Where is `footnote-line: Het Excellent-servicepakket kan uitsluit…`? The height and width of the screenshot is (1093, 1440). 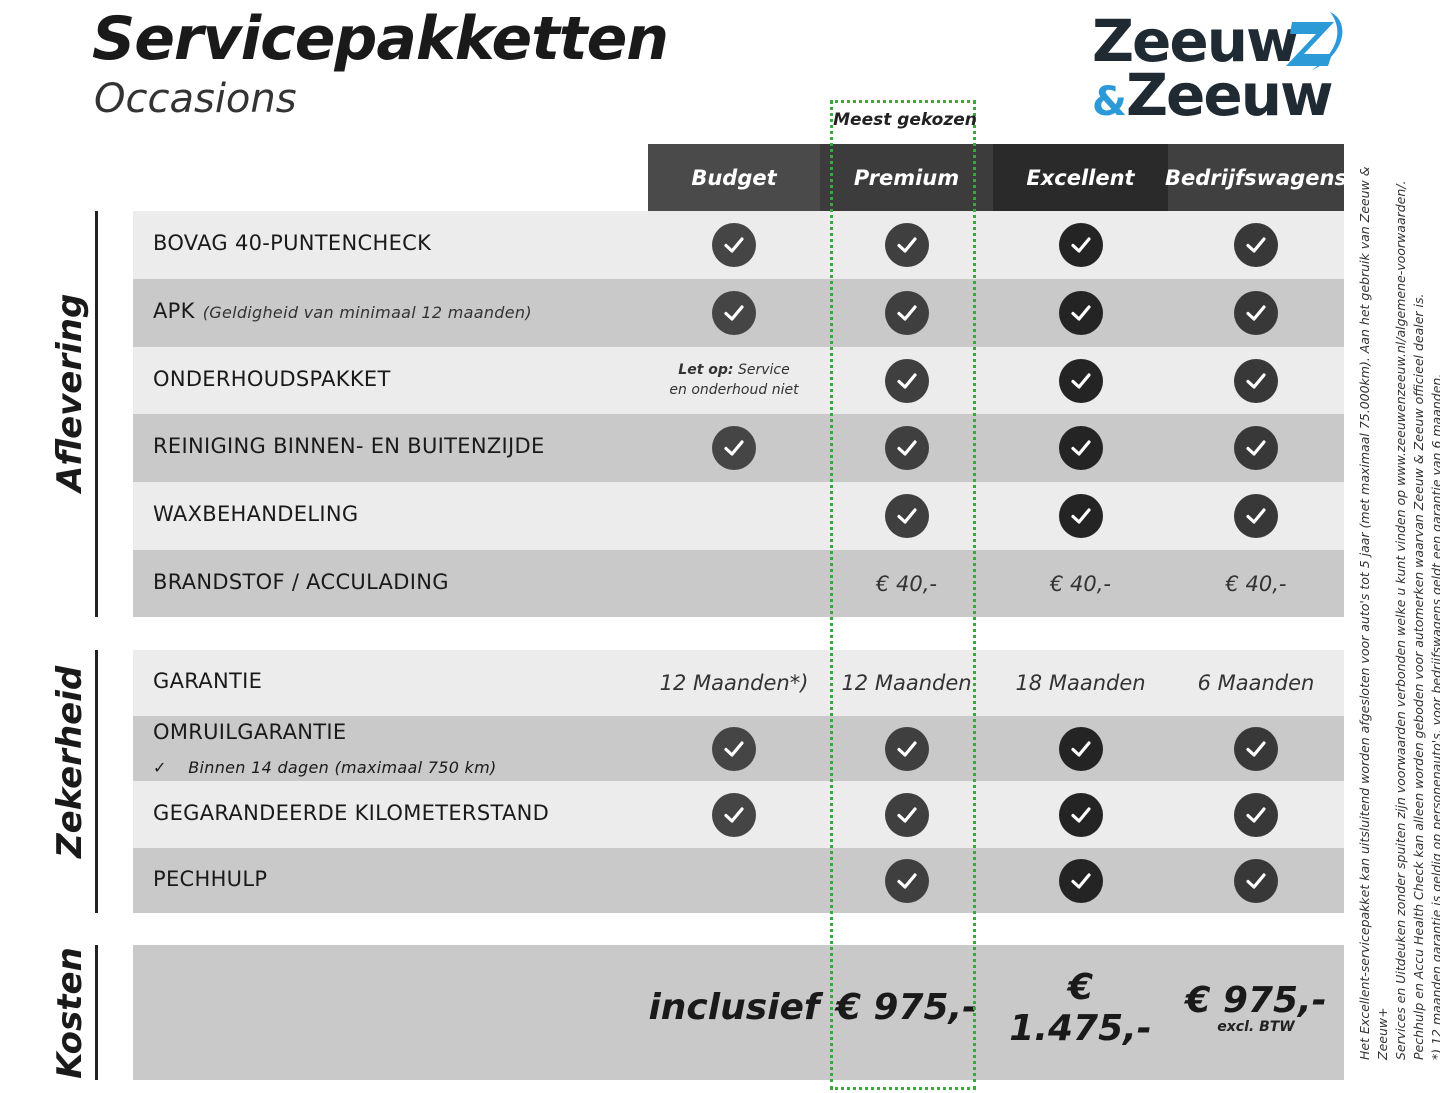
footnote-line: Het Excellent-servicepakket kan uitsluit… is located at coordinates (1373, 613).